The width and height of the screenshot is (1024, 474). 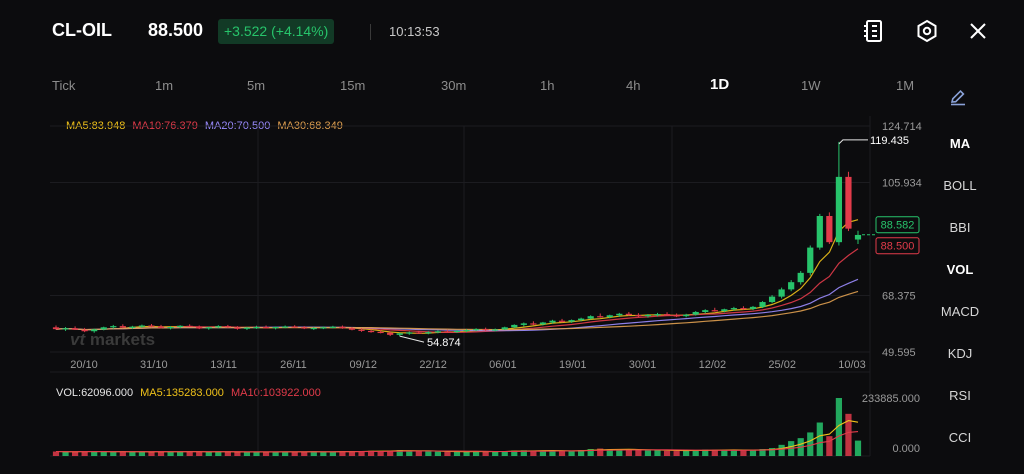 What do you see at coordinates (874, 31) in the screenshot?
I see `notebook-icon` at bounding box center [874, 31].